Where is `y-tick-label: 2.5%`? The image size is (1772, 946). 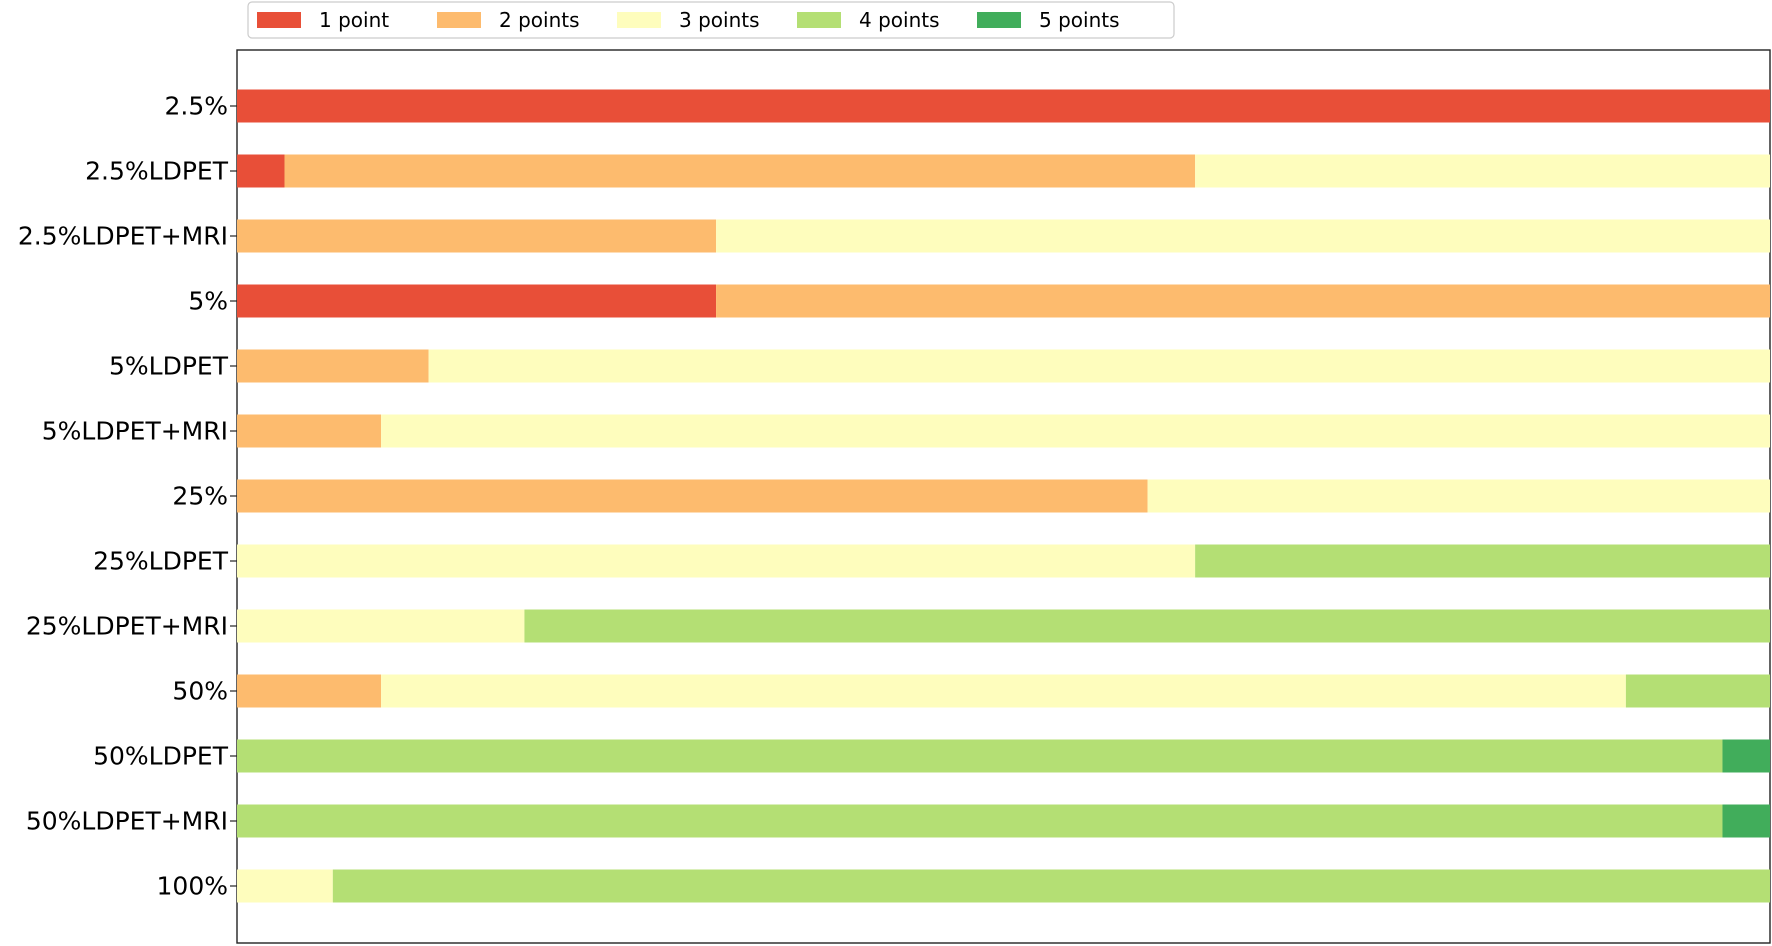
y-tick-label: 2.5% is located at coordinates (196, 106).